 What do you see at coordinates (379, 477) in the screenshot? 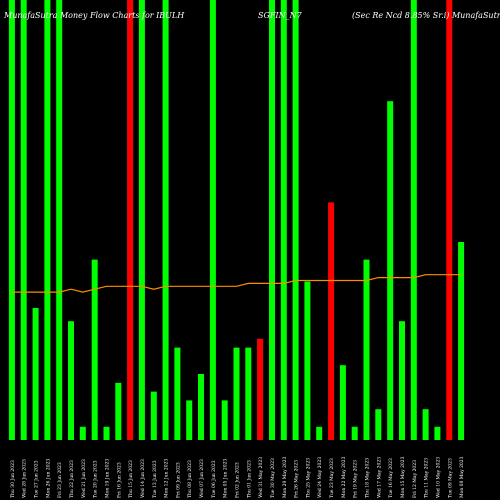
I see `x-tick-label: Wed 17 May 2023` at bounding box center [379, 477].